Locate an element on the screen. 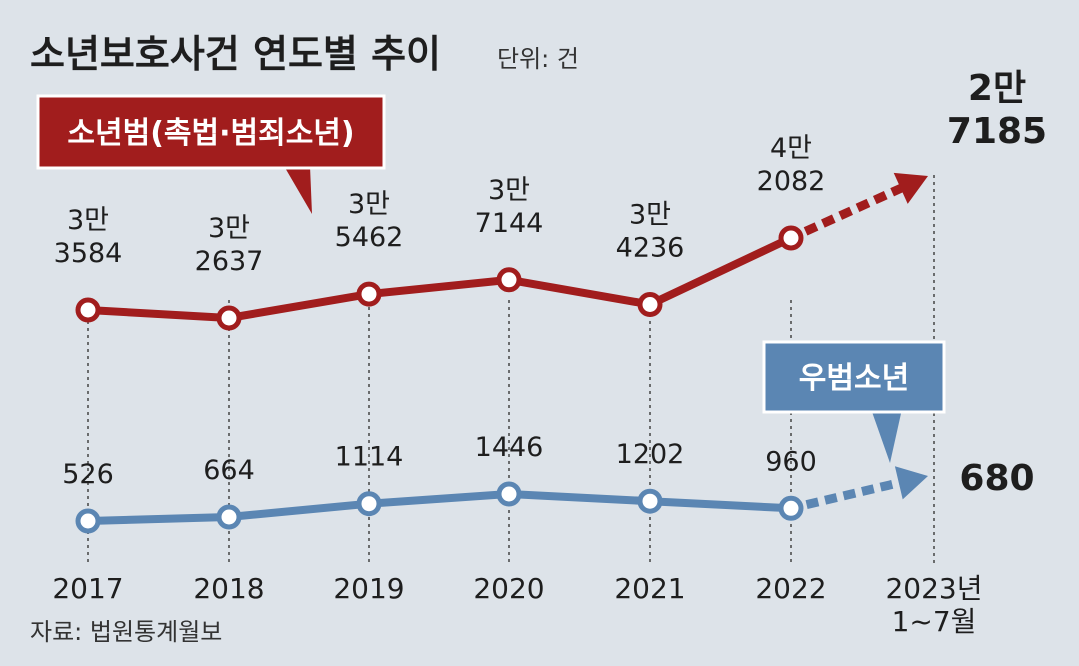 Image resolution: width=1079 pixels, height=666 pixels. x-tick-line: 2020 is located at coordinates (508, 588).